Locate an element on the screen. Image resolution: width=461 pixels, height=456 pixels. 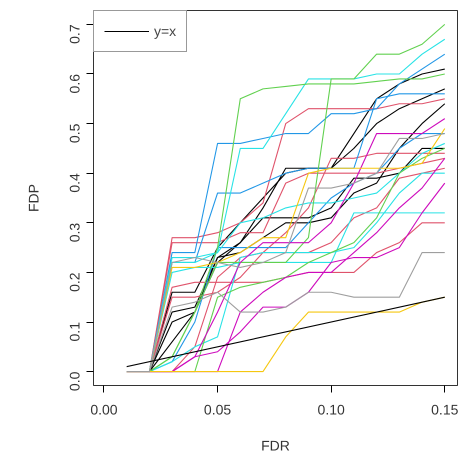
y-tick-label: 0.5 is located at coordinates (74, 133).